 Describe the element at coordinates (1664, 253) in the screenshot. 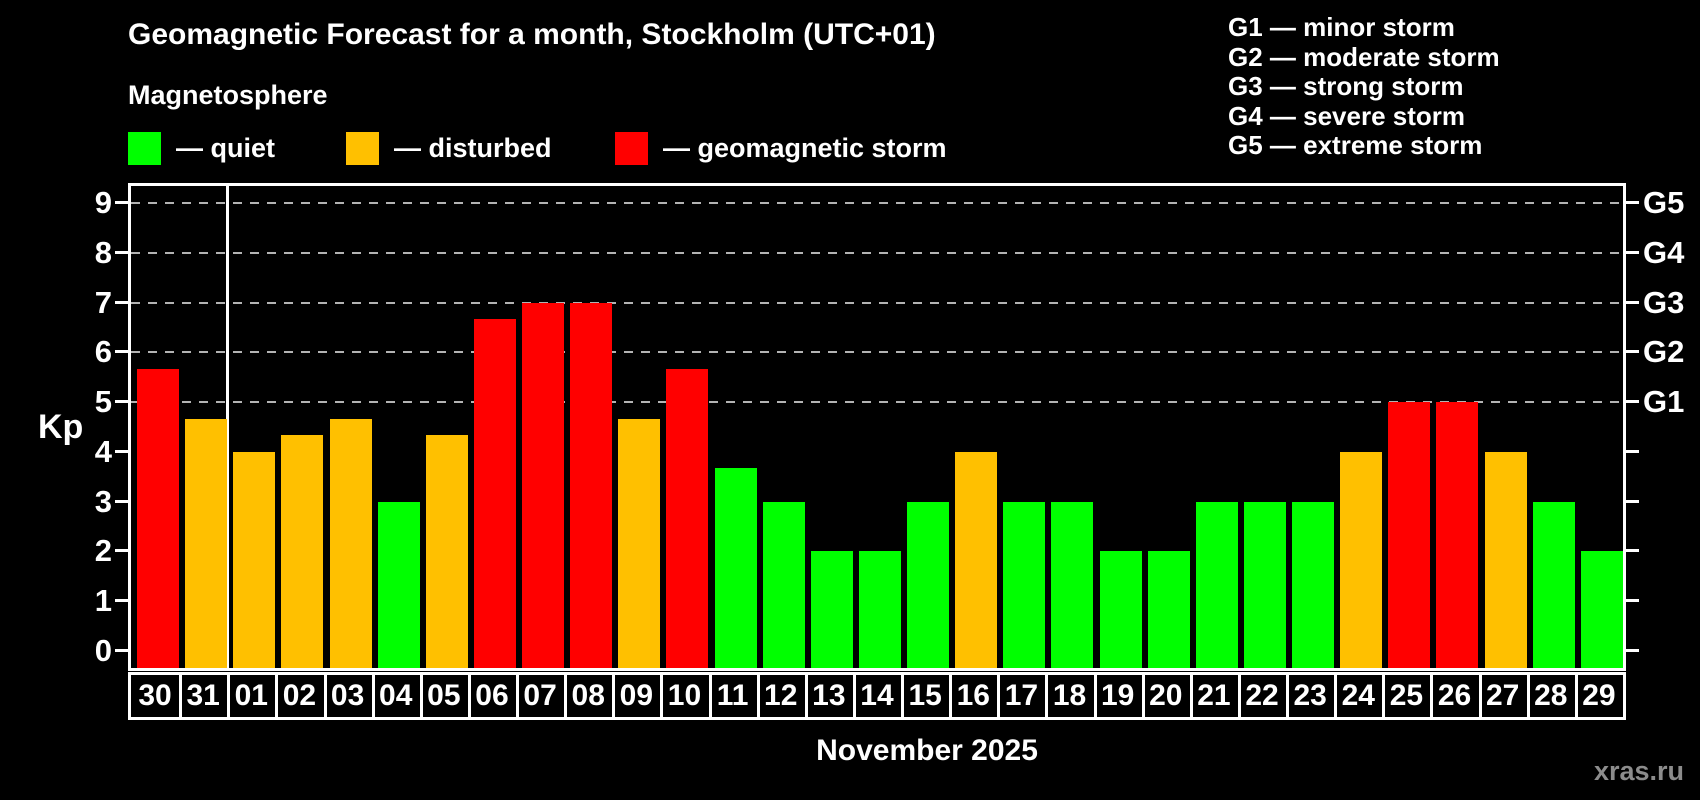

I see `right-axis-label-G4: G4` at that location.